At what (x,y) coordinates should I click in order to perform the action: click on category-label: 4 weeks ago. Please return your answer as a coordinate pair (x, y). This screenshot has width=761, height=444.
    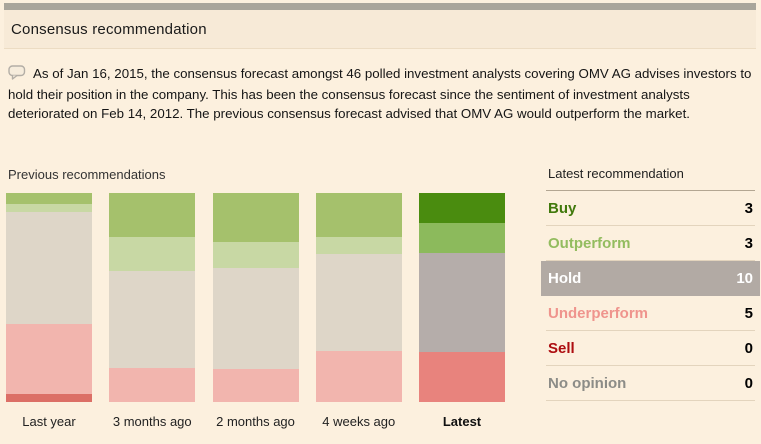
    Looking at the image, I should click on (359, 421).